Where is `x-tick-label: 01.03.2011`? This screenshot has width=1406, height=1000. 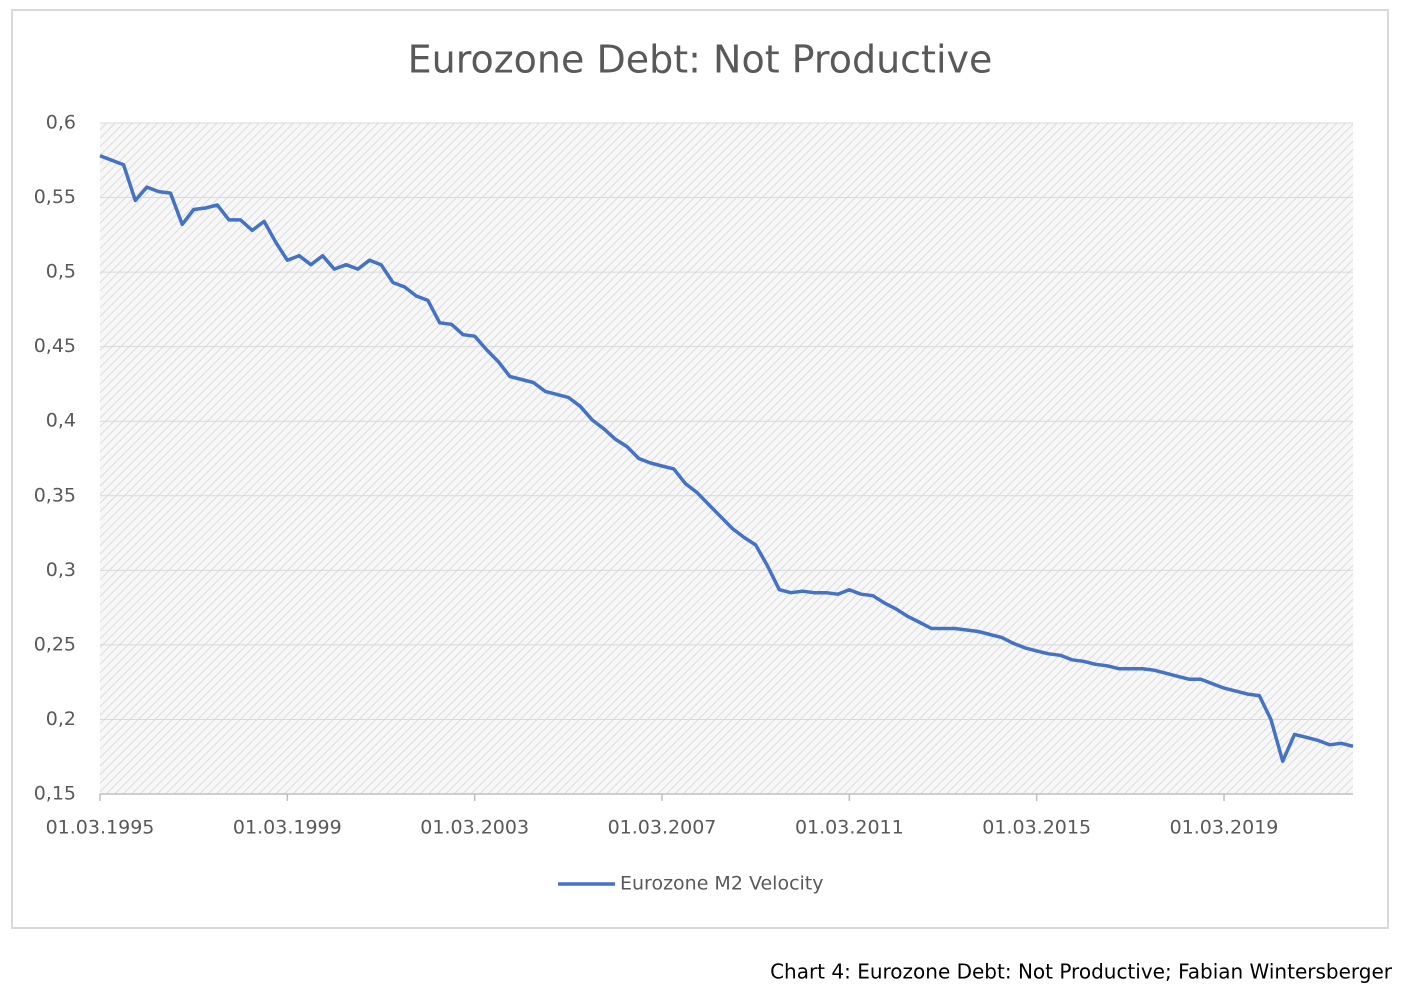 x-tick-label: 01.03.2011 is located at coordinates (849, 828).